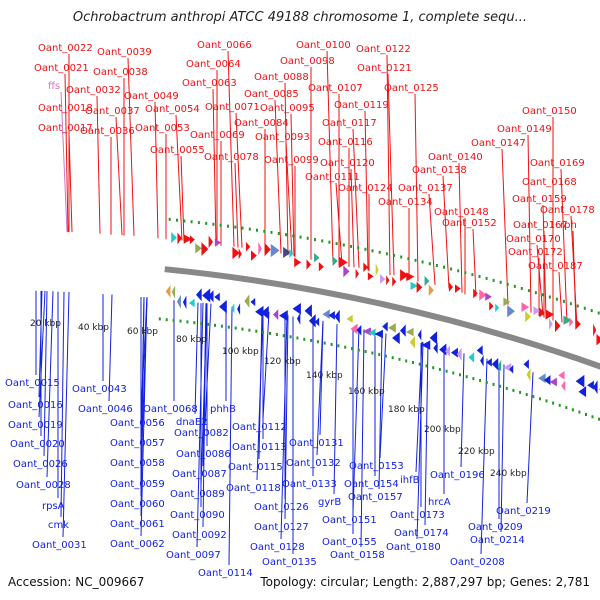  What do you see at coordinates (193, 555) in the screenshot?
I see `gene-label: Oant_0097` at bounding box center [193, 555].